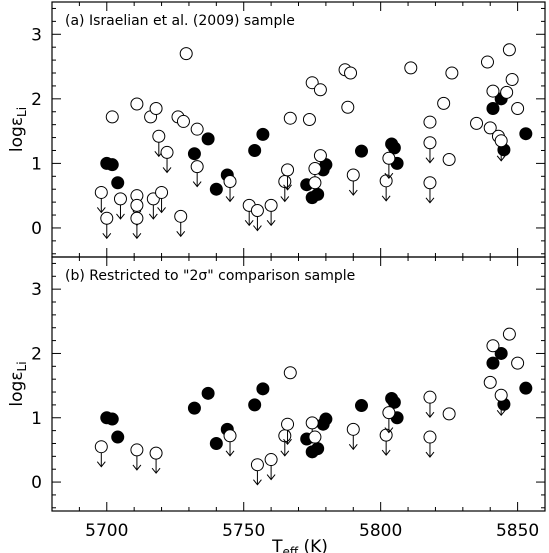 Image resolution: width=549 pixels, height=553 pixels. I want to click on y-tick-label: 1, so click(36, 419).